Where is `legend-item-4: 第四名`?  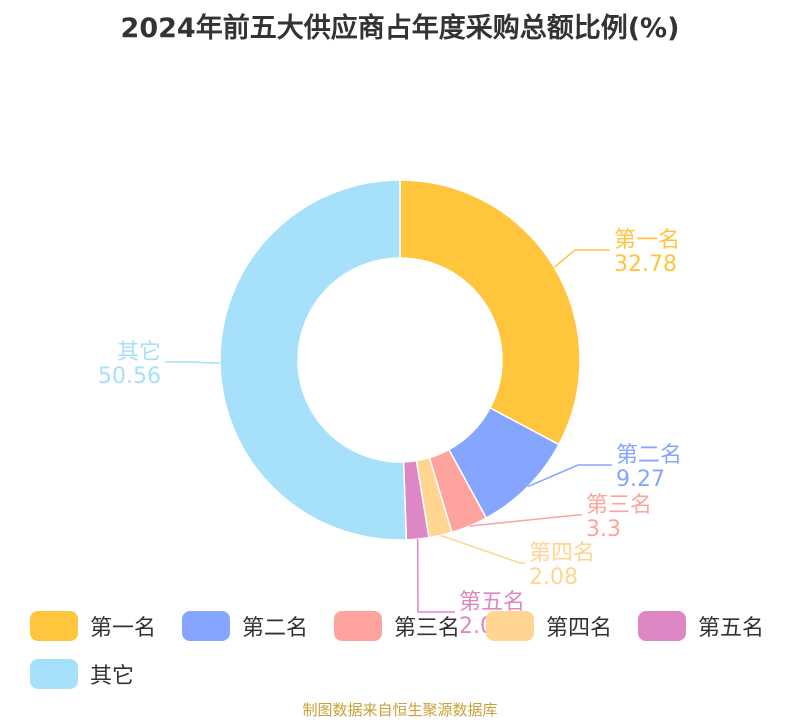 legend-item-4: 第四名 is located at coordinates (549, 626).